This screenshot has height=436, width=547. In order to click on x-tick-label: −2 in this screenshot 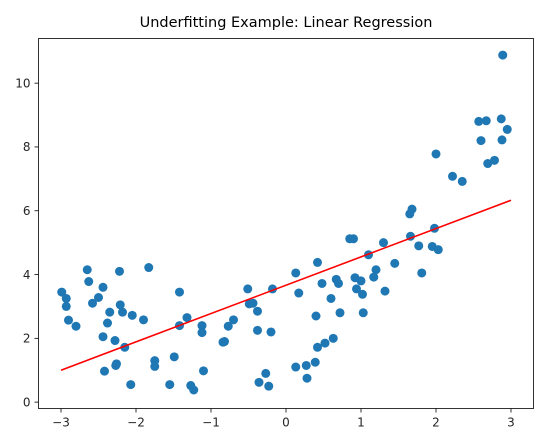, I will do `click(136, 423)`.